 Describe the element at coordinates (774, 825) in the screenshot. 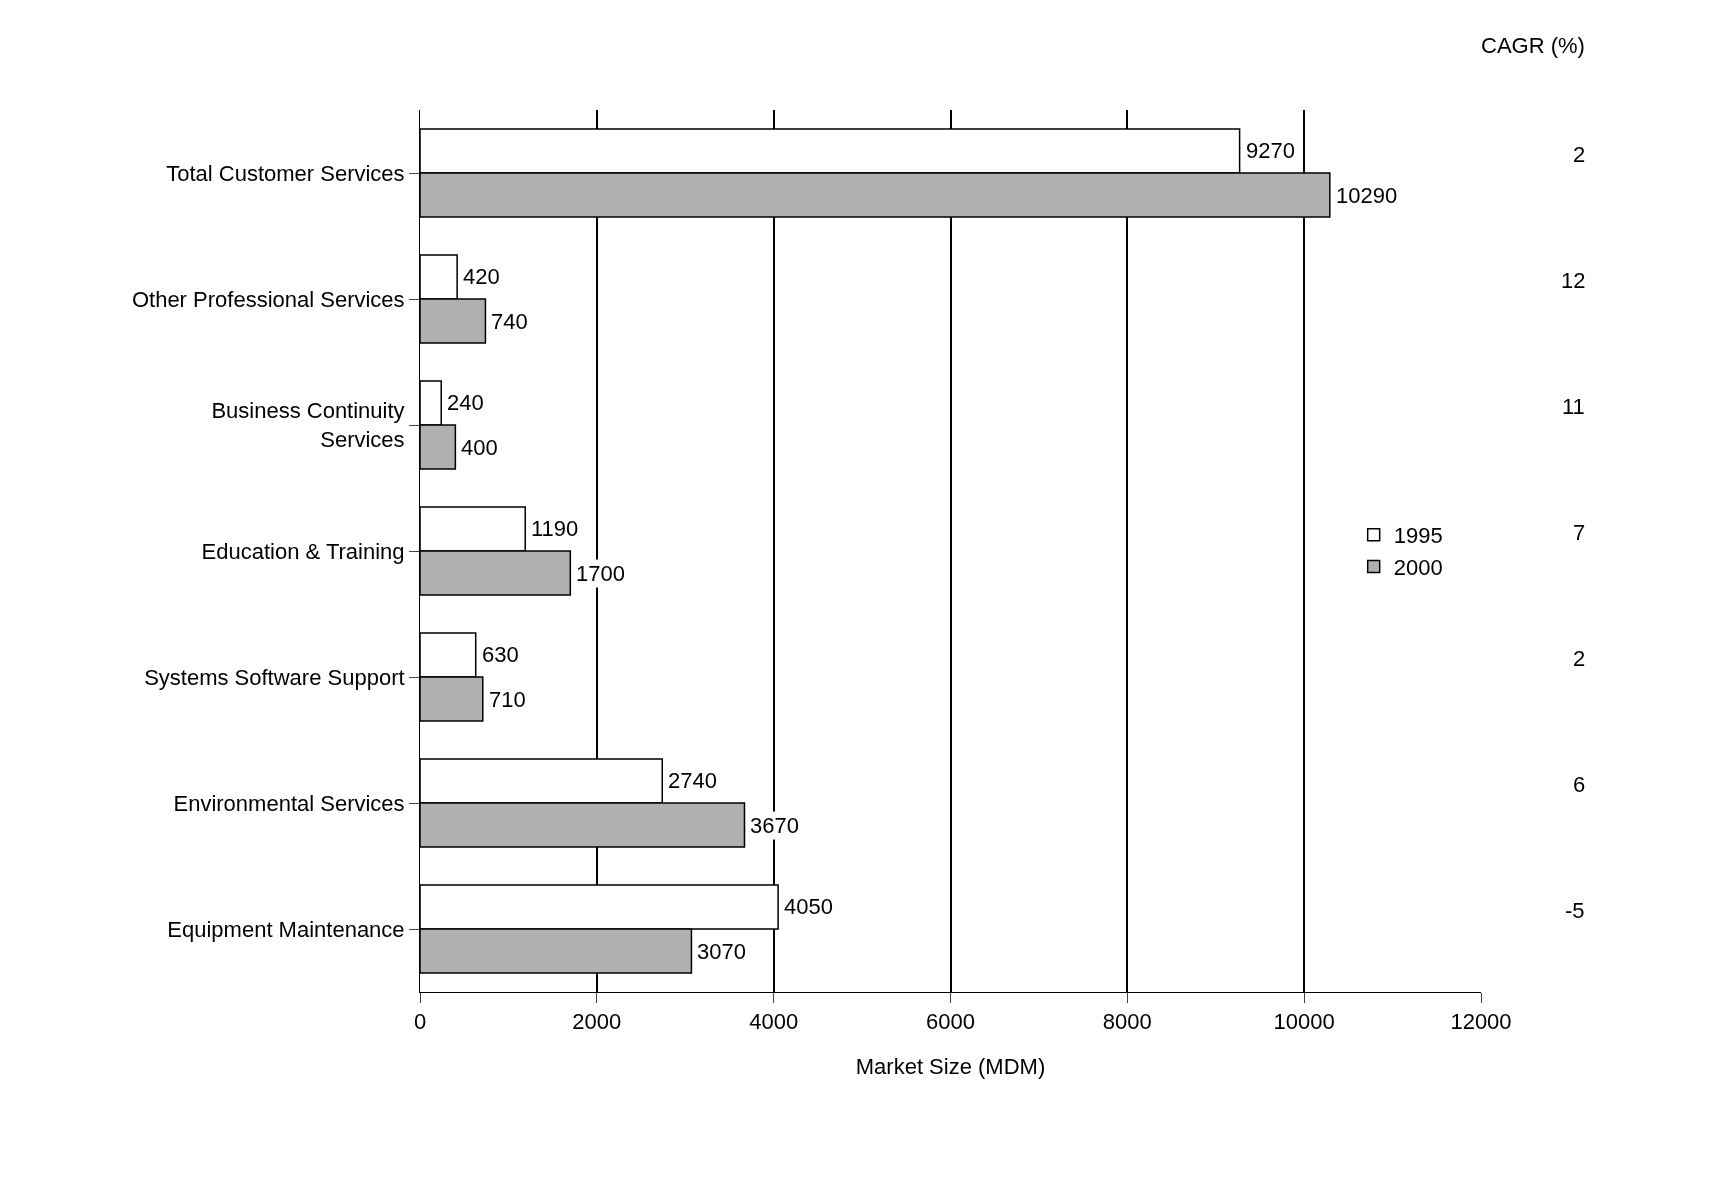

I see `data-label: 3670` at that location.